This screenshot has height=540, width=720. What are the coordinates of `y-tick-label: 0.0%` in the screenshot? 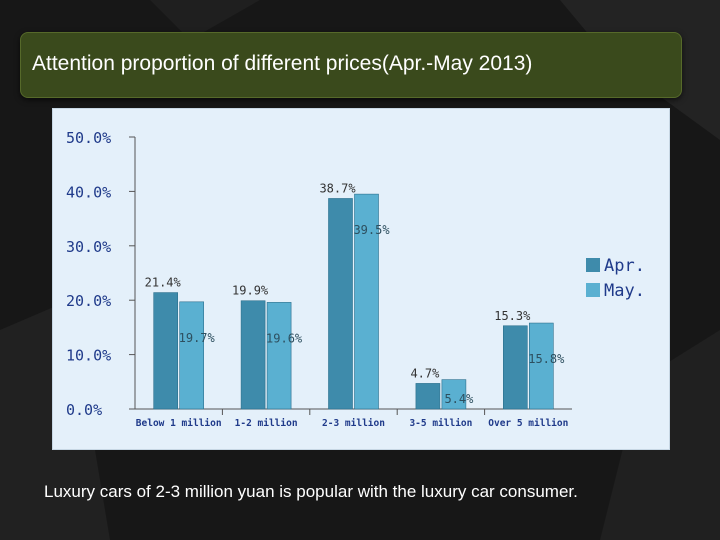 It's located at (84, 410).